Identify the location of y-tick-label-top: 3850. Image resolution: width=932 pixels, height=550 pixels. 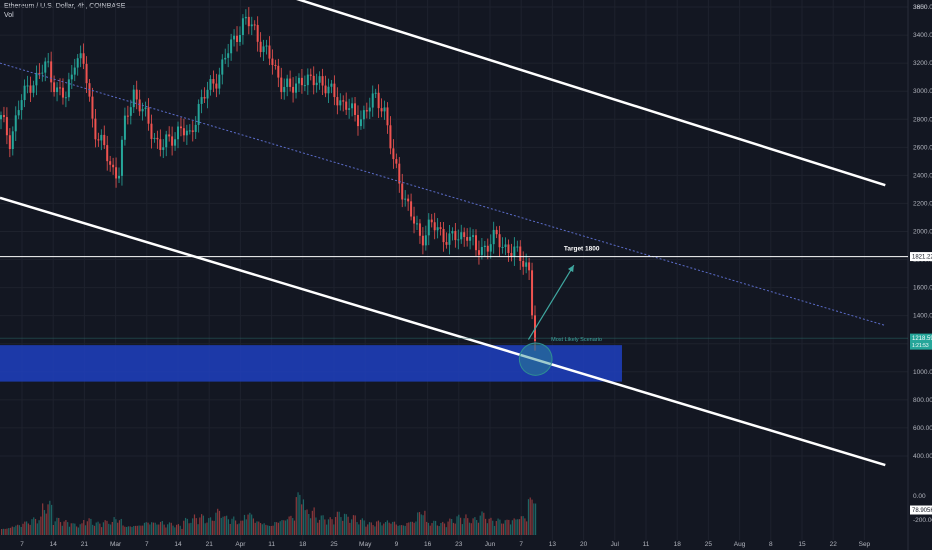
(920, 7).